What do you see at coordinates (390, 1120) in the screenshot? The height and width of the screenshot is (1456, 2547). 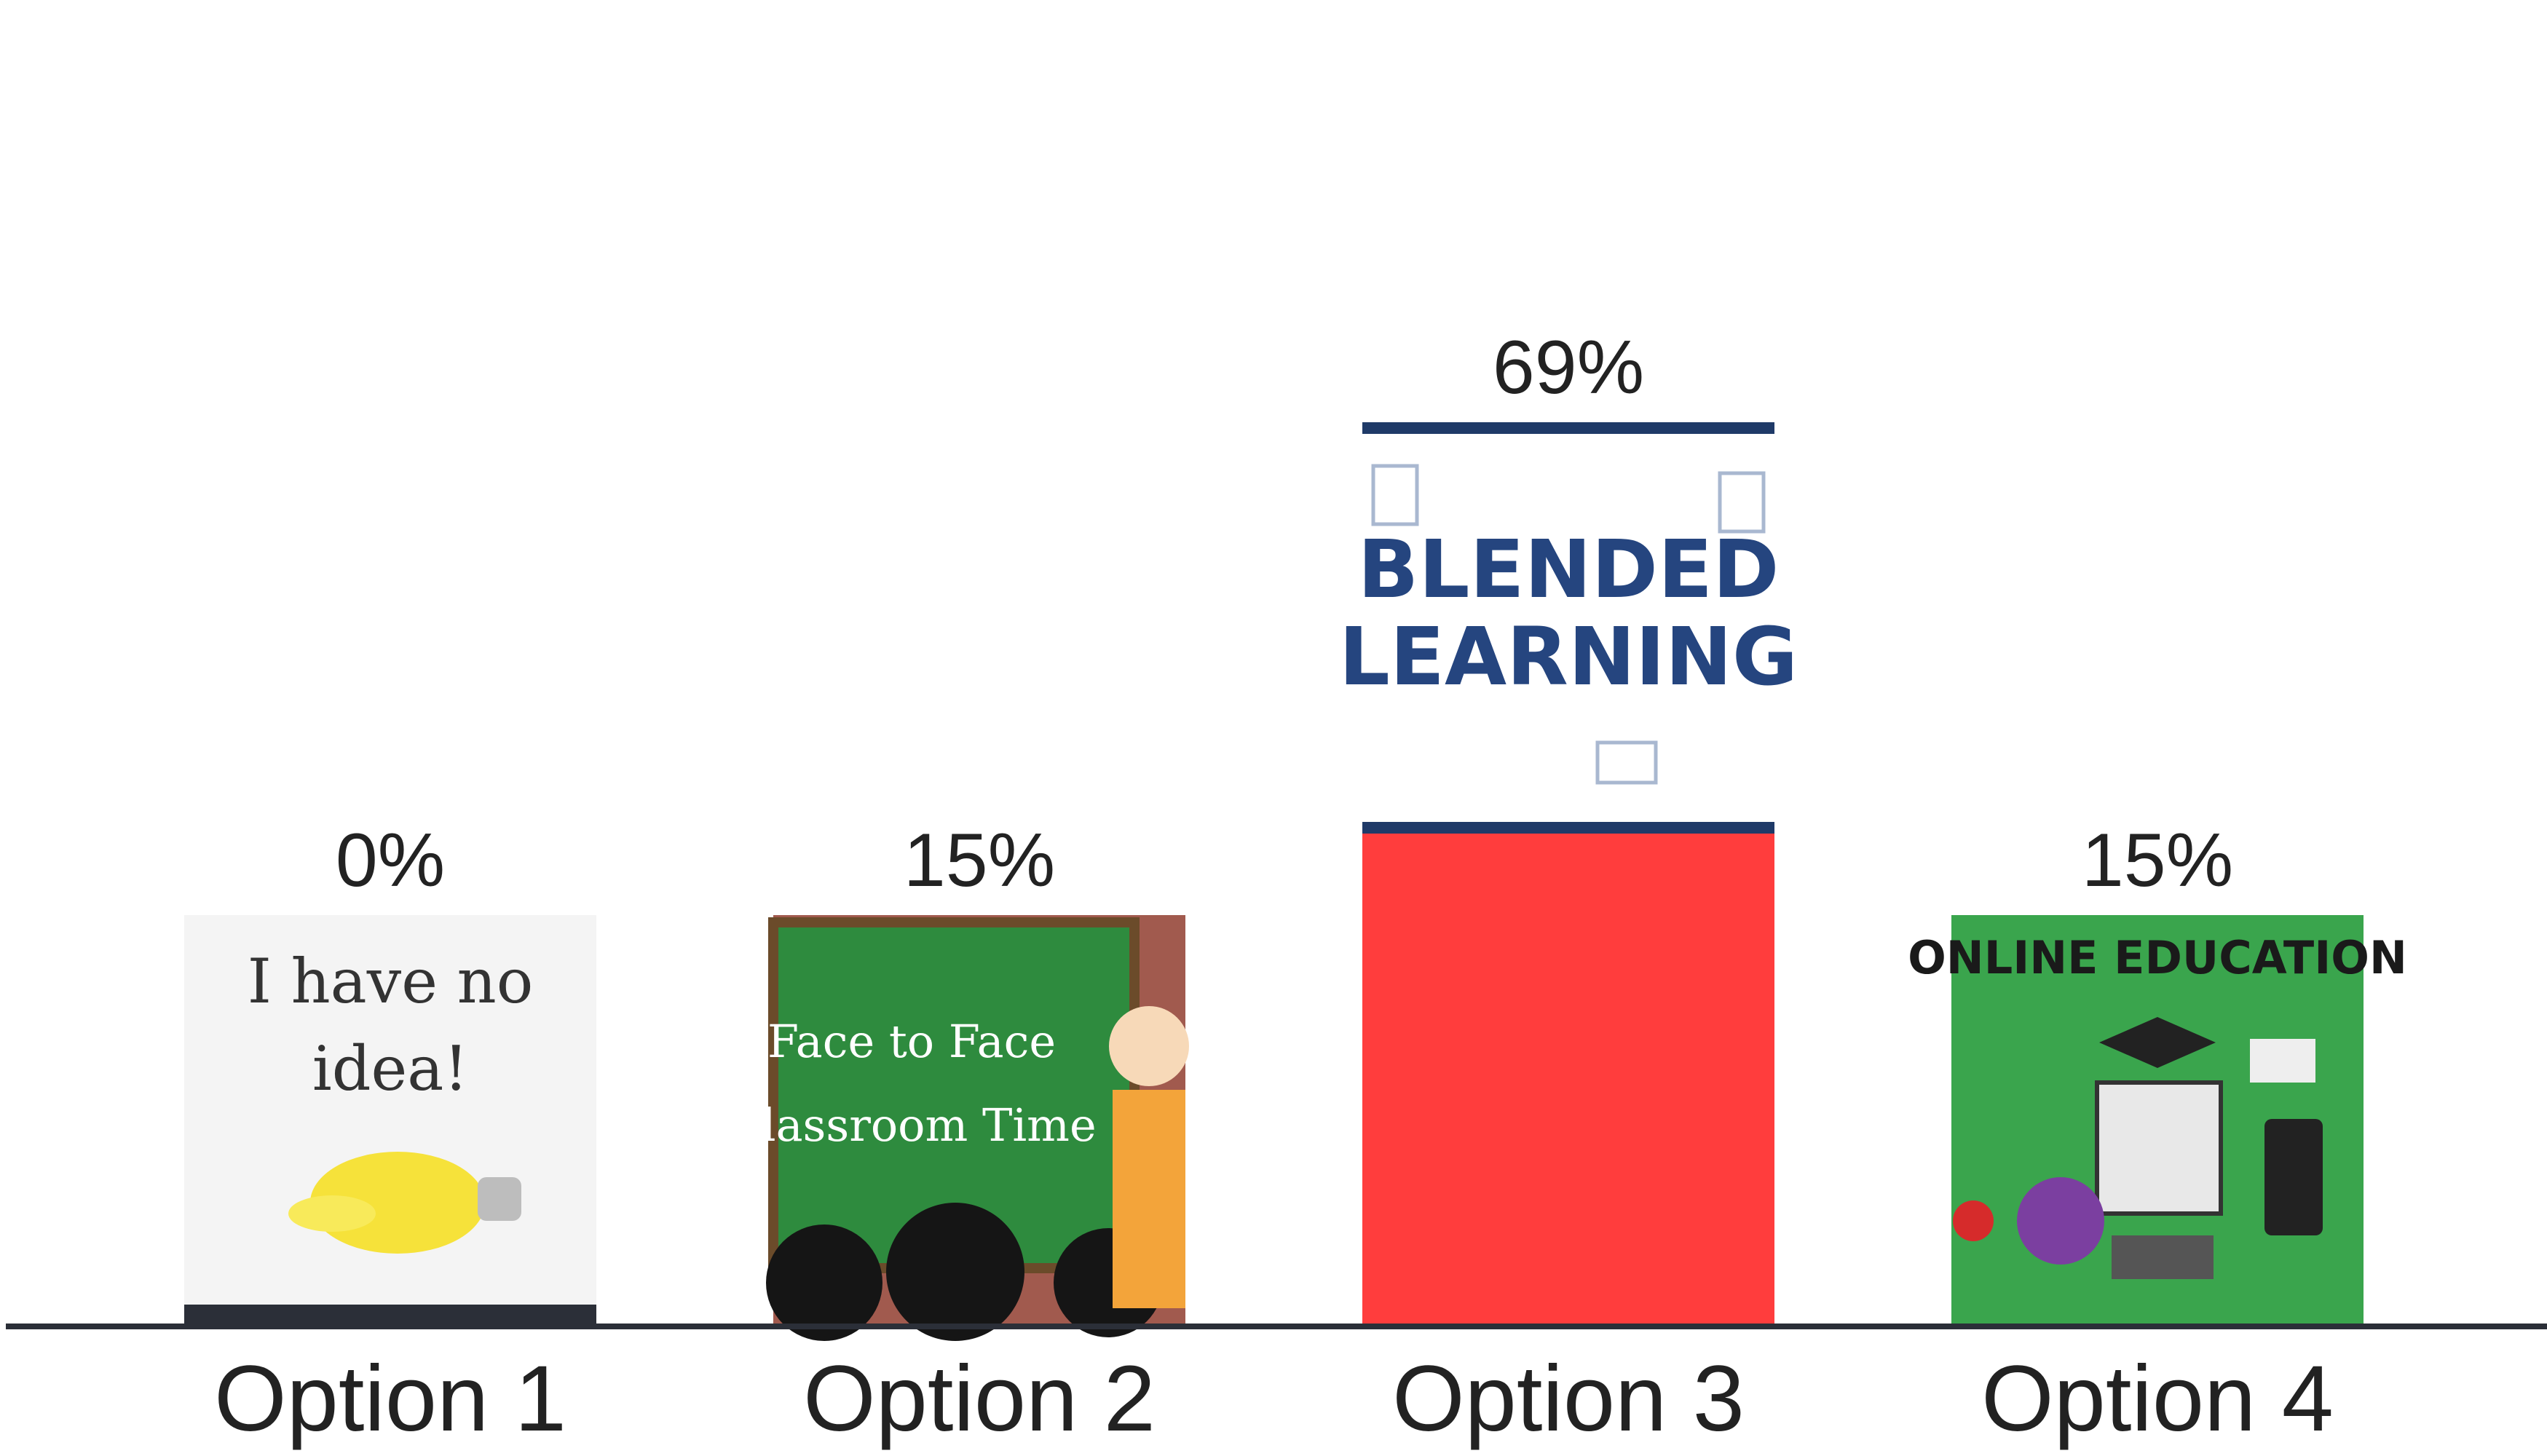 I see `broken-lightbulb-idea-image: I have no idea!` at bounding box center [390, 1120].